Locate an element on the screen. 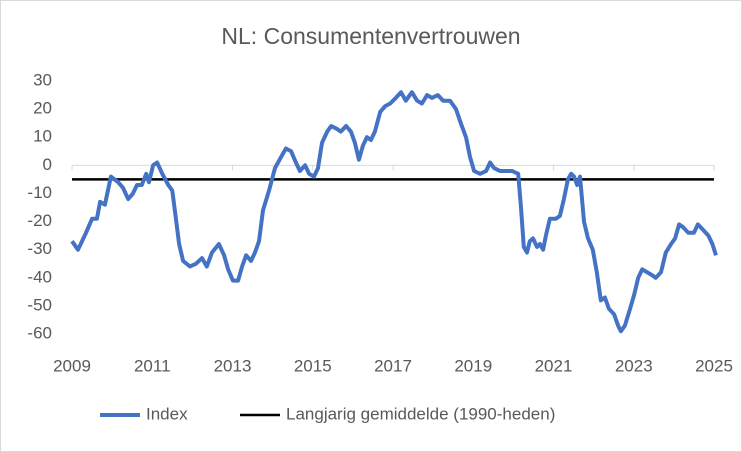  y-tick-label: 10 is located at coordinates (42, 136).